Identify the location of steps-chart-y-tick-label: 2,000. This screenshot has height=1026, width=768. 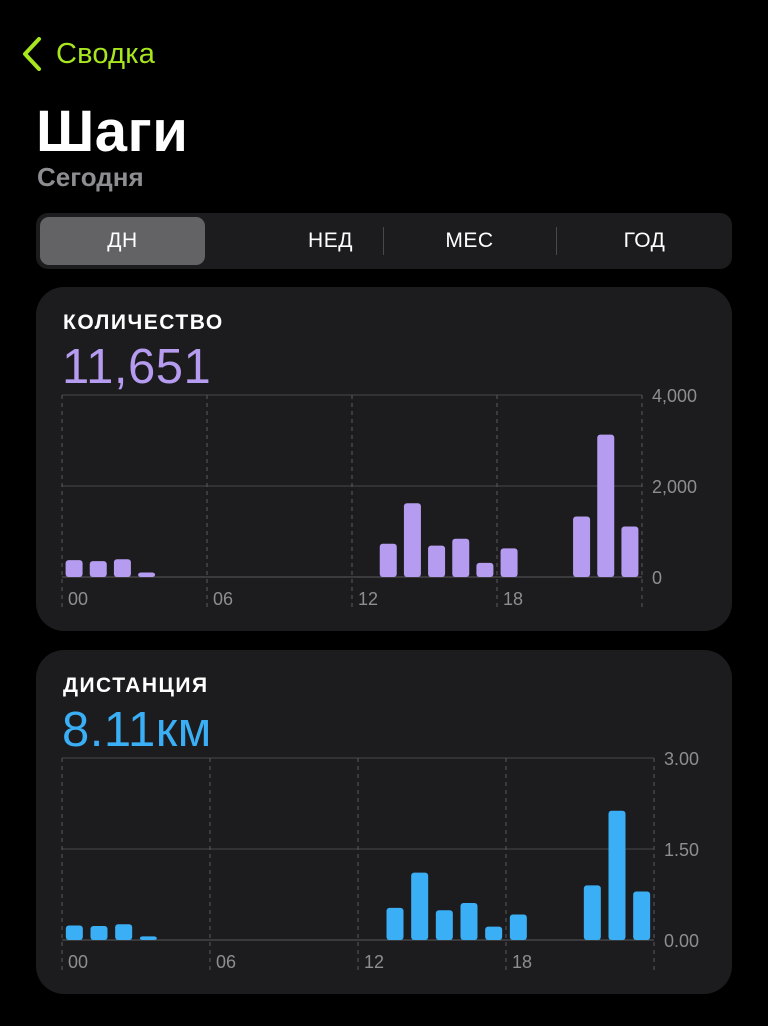
(674, 487).